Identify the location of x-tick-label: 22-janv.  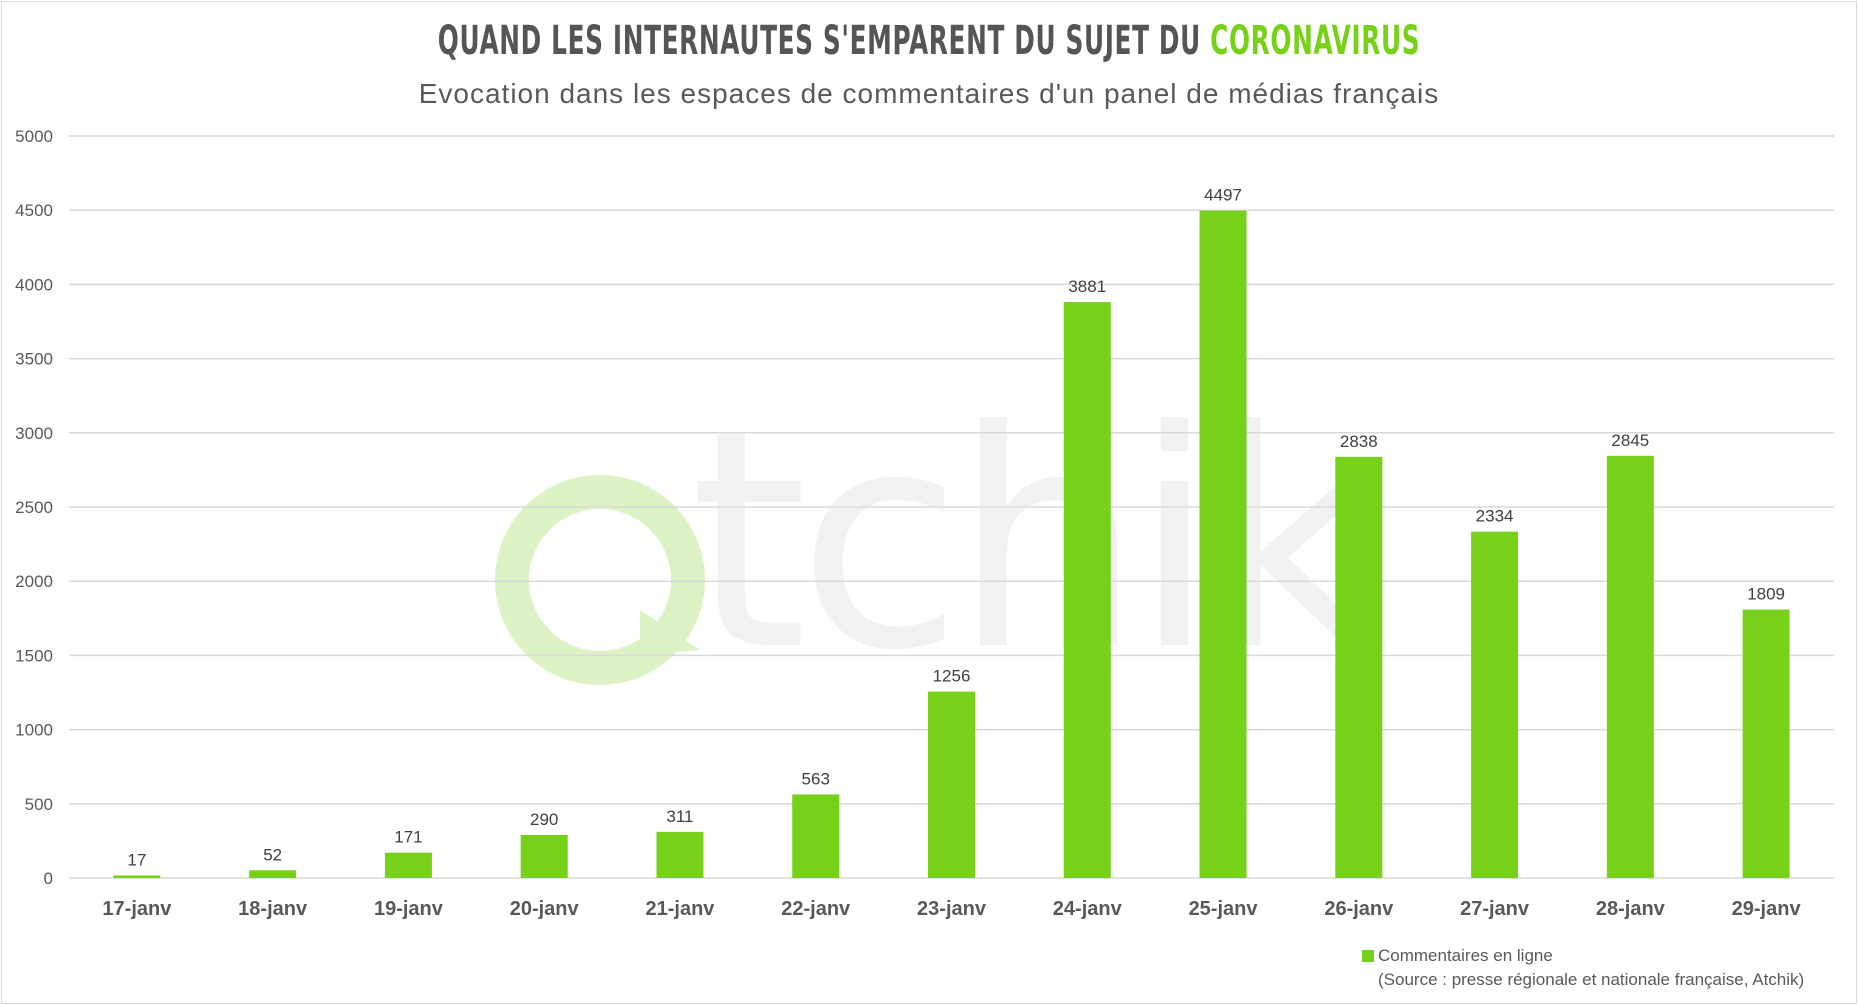
(816, 909).